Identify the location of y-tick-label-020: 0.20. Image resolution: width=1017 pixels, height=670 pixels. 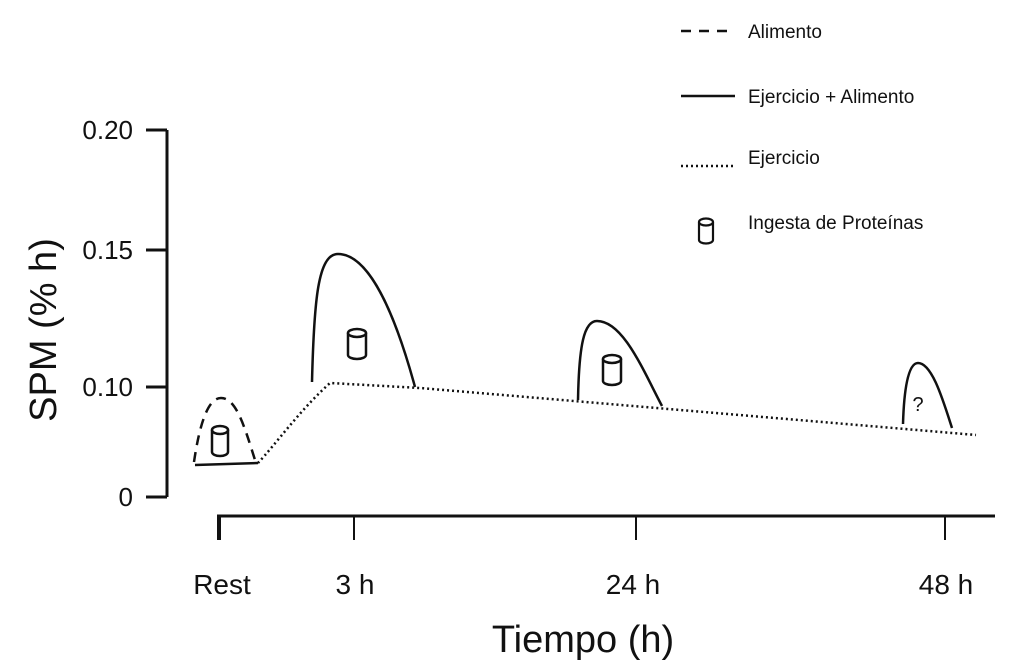
(107, 130).